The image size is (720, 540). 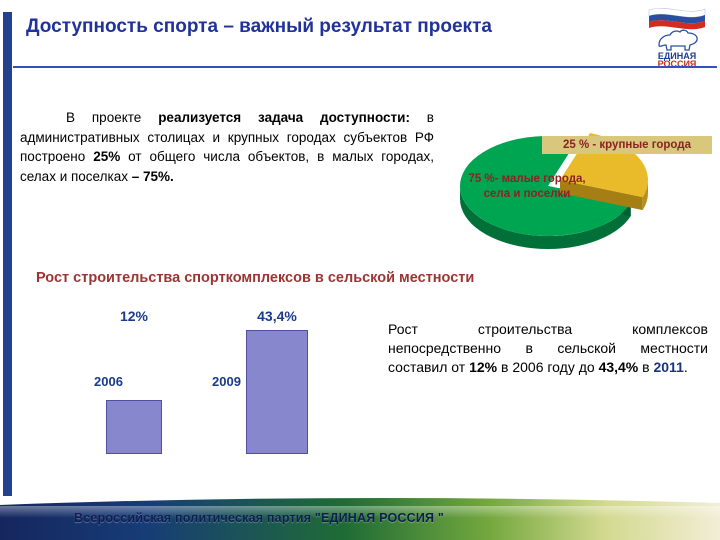 I want to click on logo-text-line1: ЕДИНАЯ, so click(x=677, y=56).